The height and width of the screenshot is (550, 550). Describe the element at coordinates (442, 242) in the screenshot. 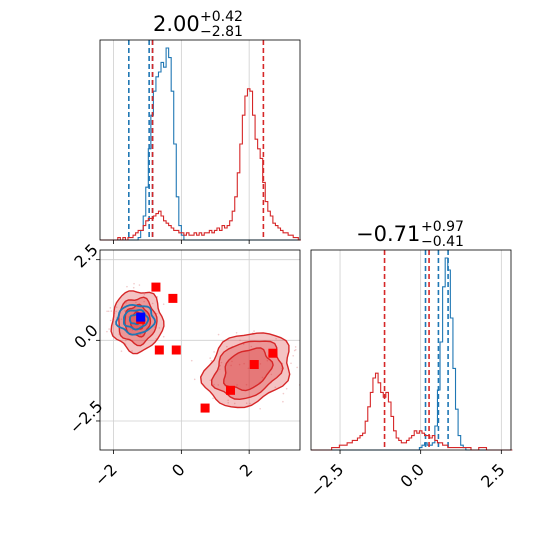

I see `title-param-2-minus: −0.41` at that location.